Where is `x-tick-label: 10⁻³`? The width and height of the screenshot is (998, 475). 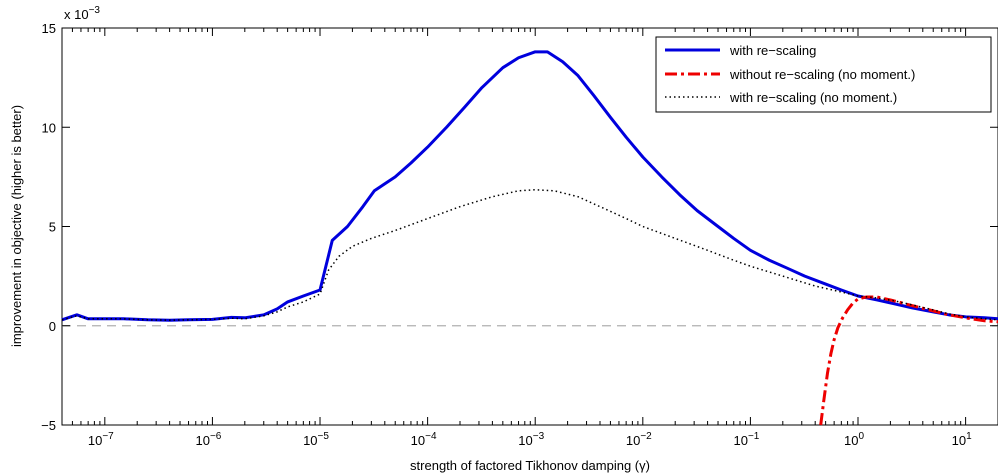 x-tick-label: 10⁻³ is located at coordinates (531, 439).